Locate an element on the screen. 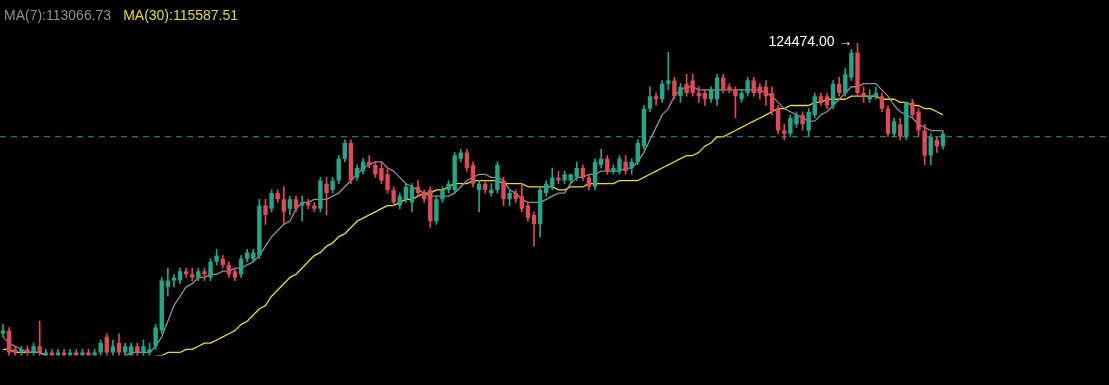  annotation: 124474.00 → is located at coordinates (810, 40).